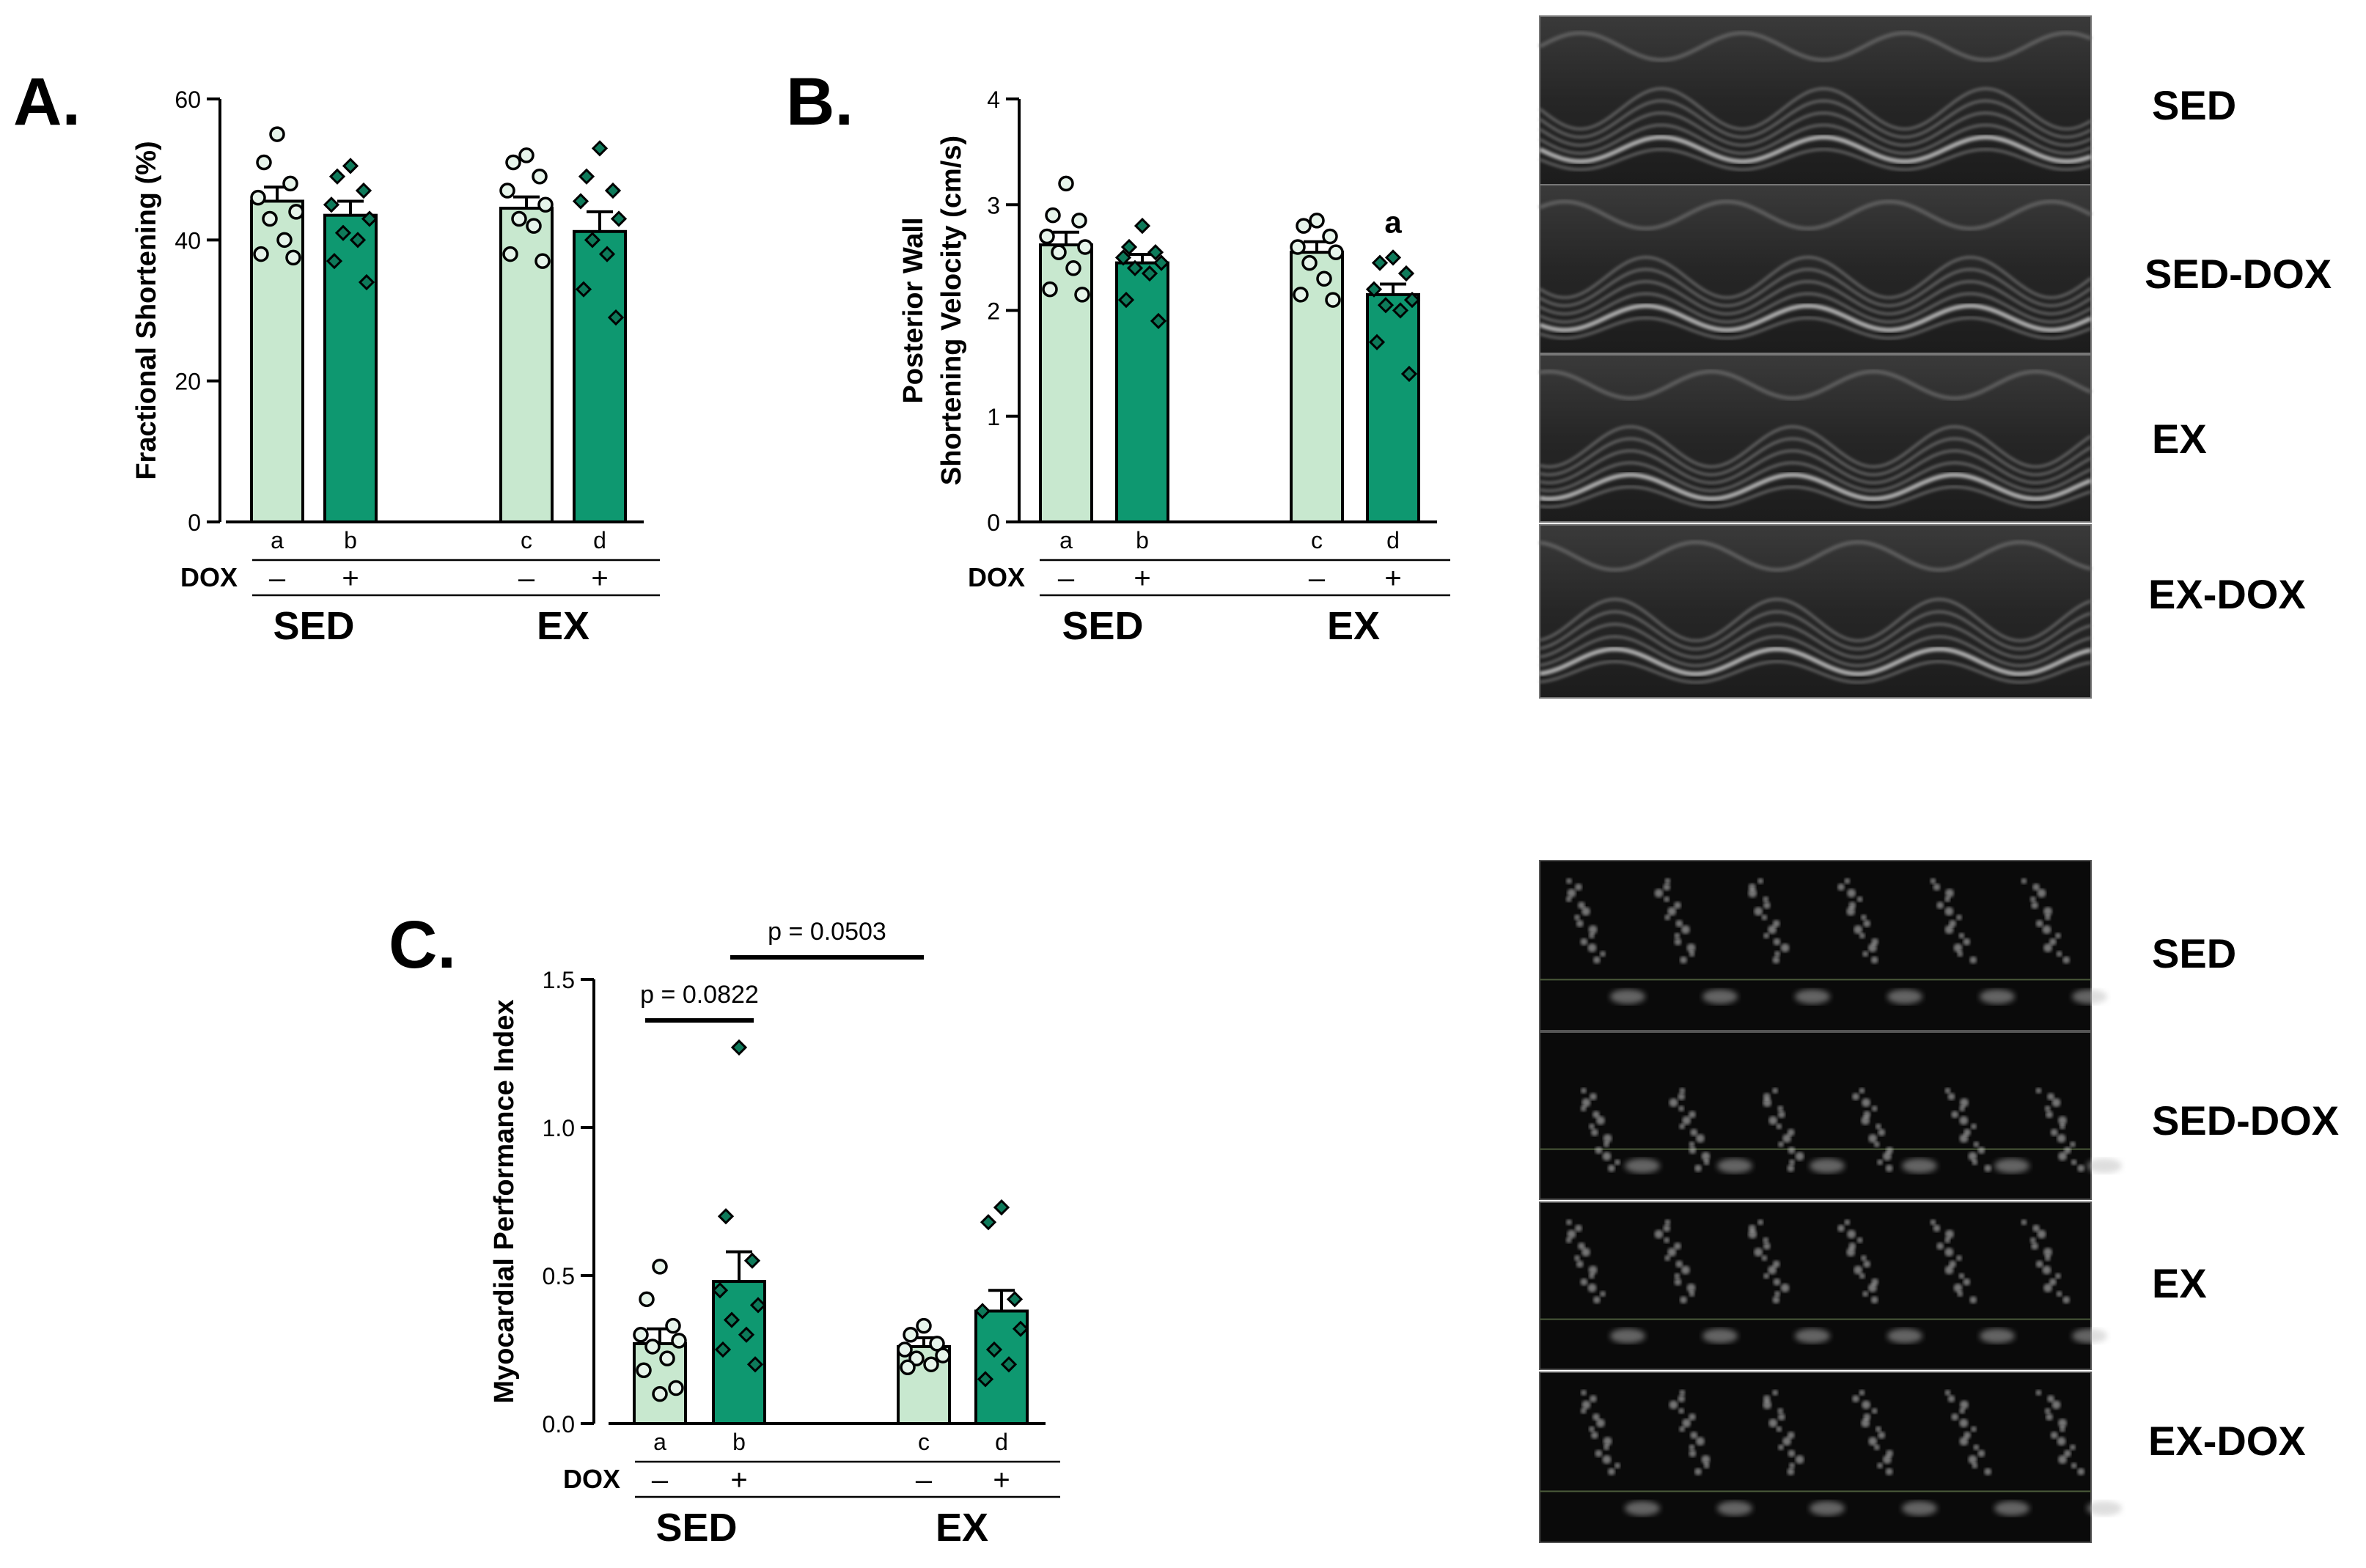  What do you see at coordinates (1393, 222) in the screenshot?
I see `significance-label: a` at bounding box center [1393, 222].